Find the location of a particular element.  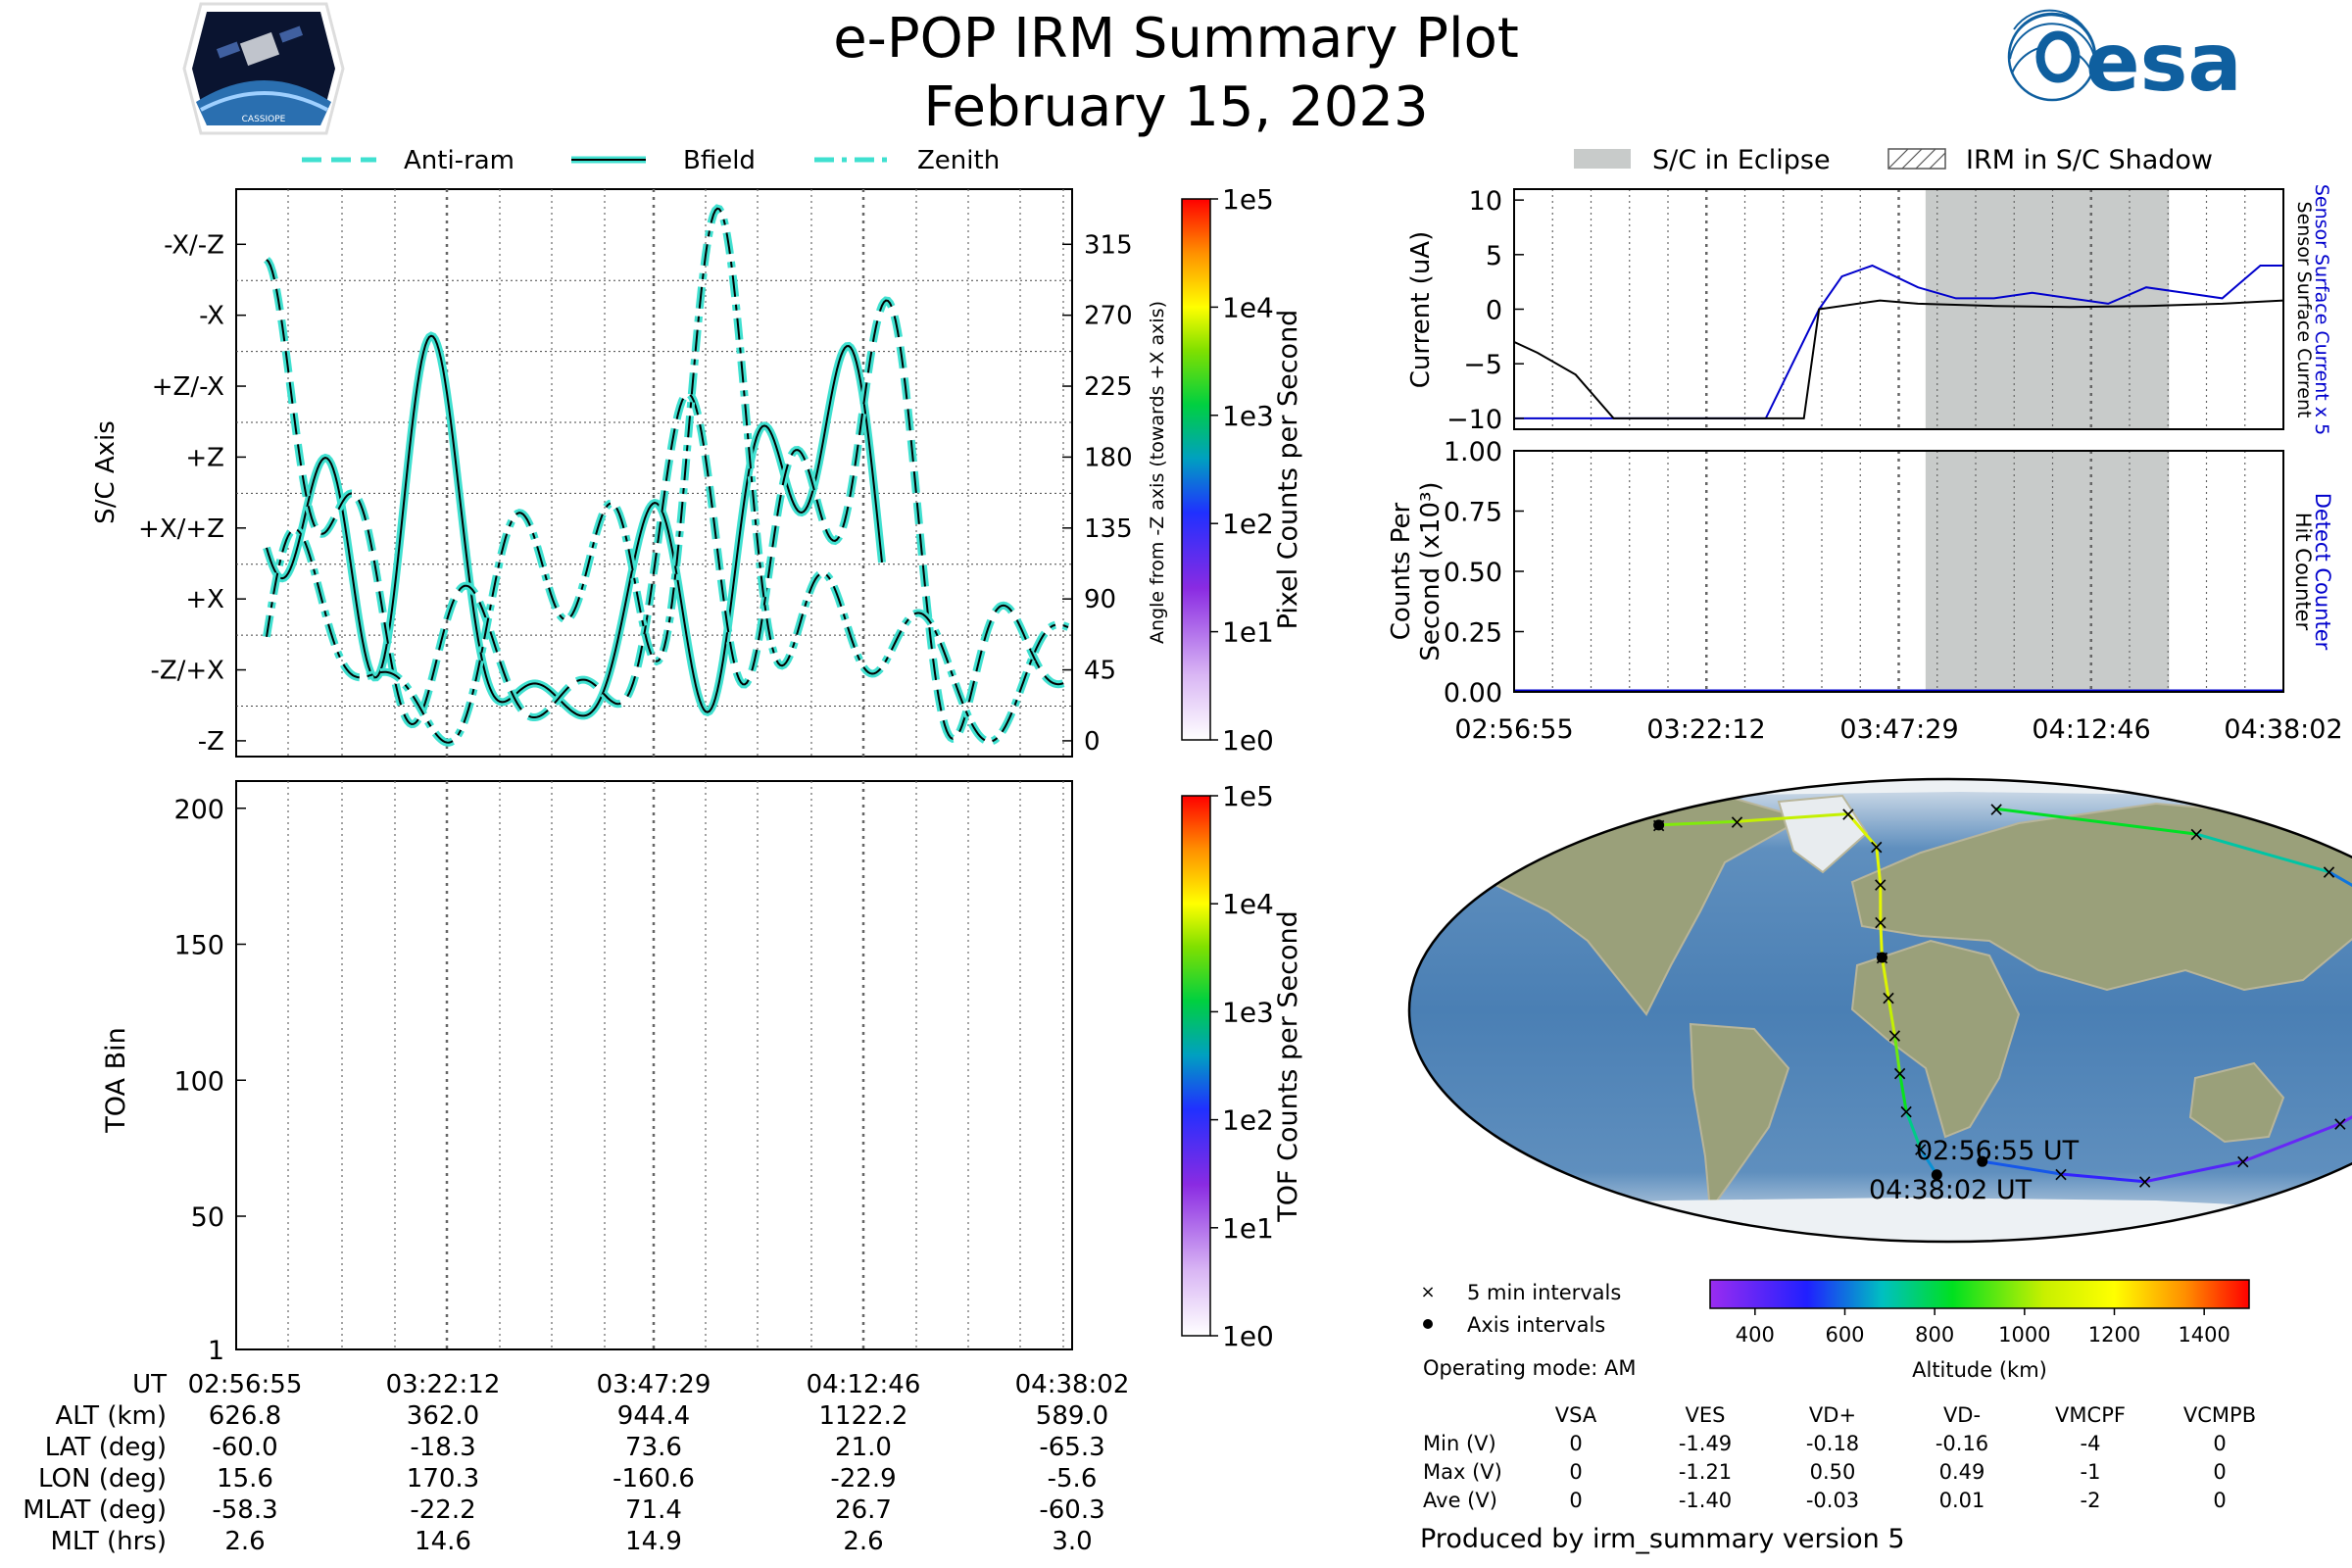

attitude-y2label: Angle from -Z axis (towards +X axis) is located at coordinates (1157, 472).